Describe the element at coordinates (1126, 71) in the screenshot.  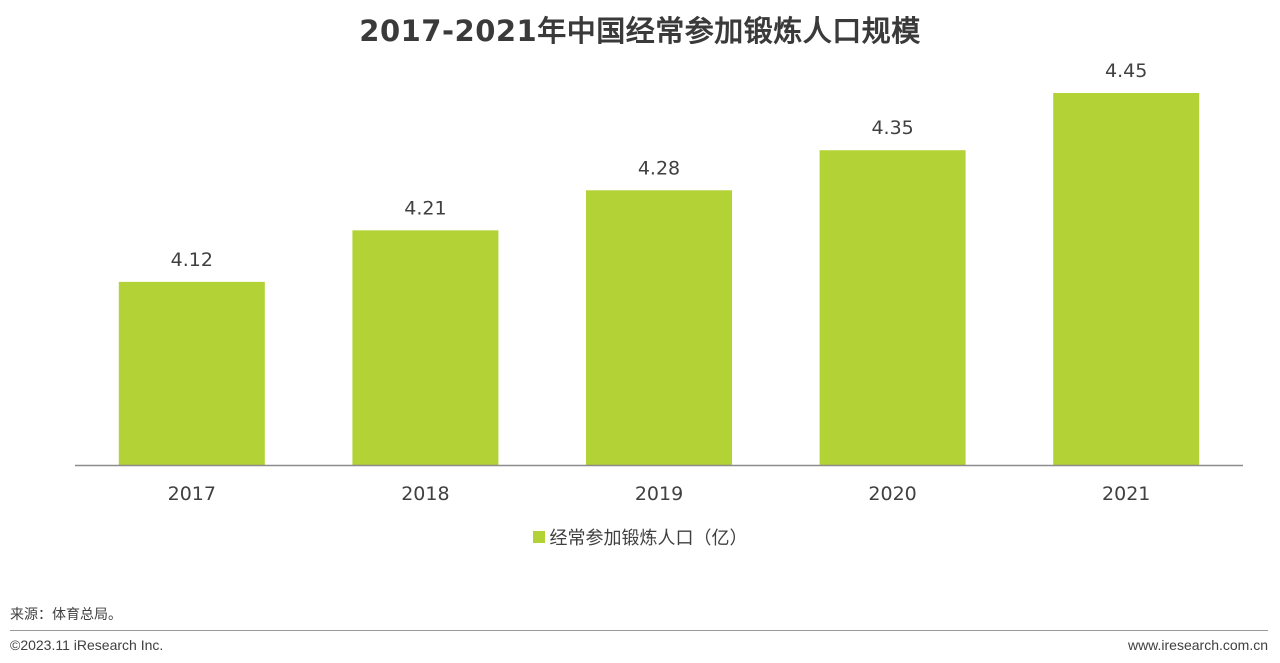
I see `data-label-2021: 4.45` at that location.